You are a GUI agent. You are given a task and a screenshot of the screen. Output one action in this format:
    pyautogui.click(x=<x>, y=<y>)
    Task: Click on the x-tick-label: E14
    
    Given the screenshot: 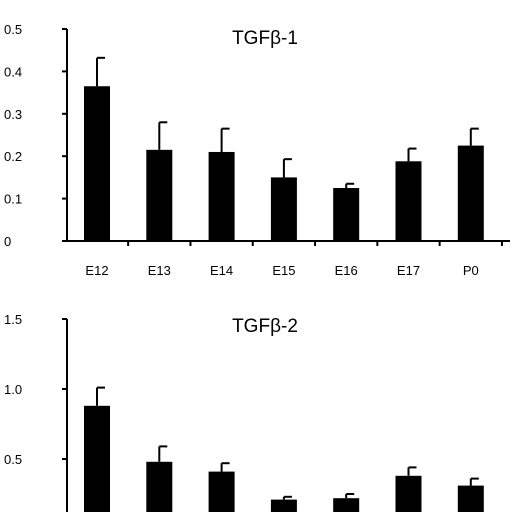 What is the action you would take?
    pyautogui.click(x=221, y=270)
    